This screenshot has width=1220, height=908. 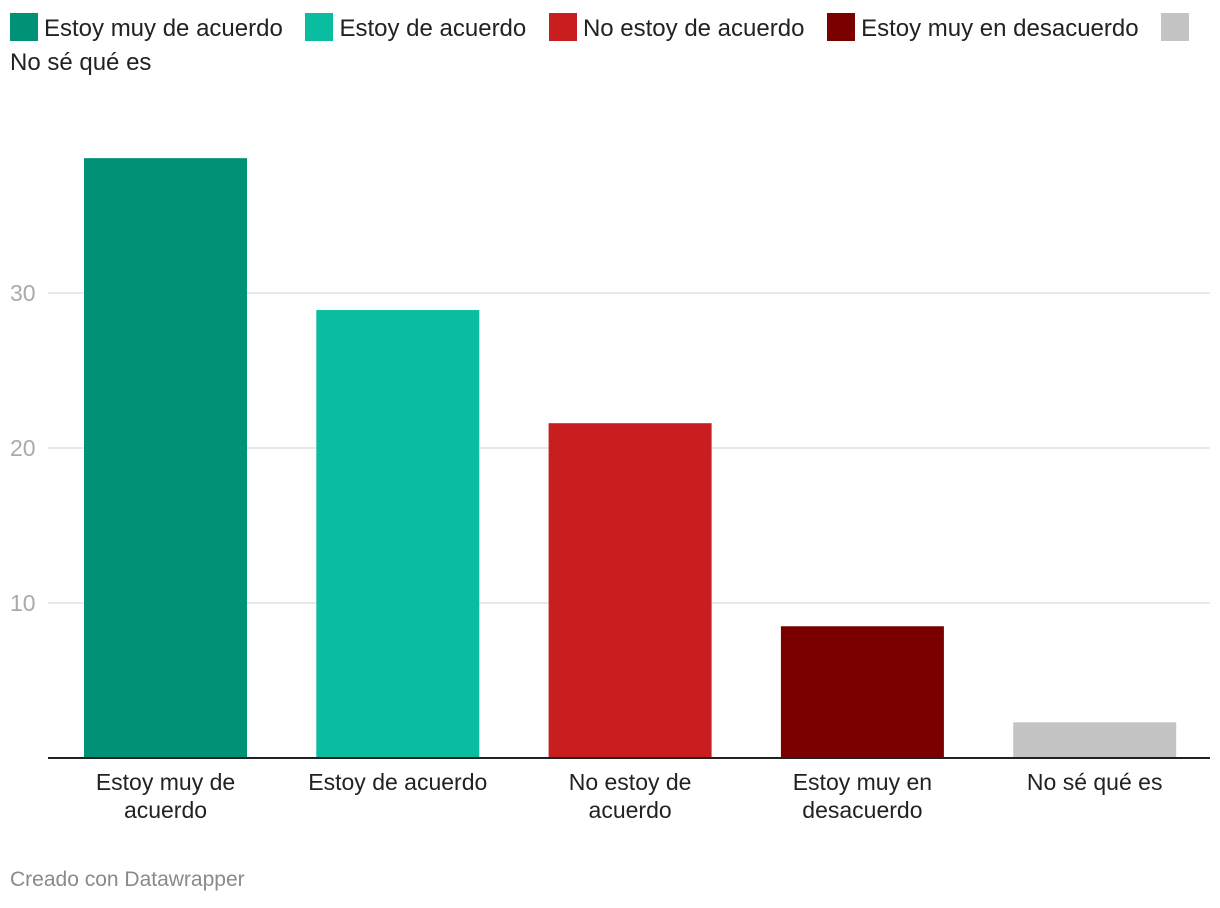 I want to click on y-tick-label: 10, so click(x=23, y=603).